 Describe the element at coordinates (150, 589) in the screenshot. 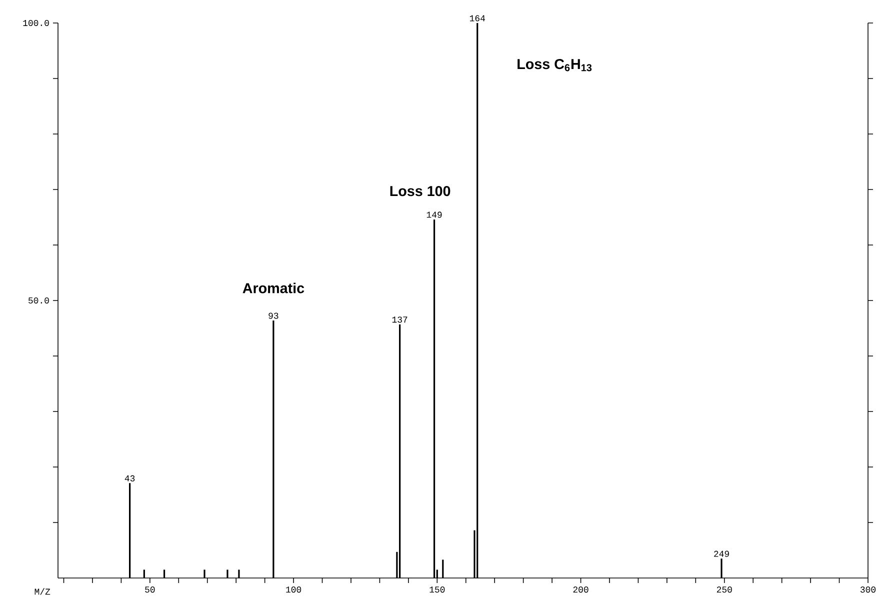

I see `x-tick-label: 50` at that location.